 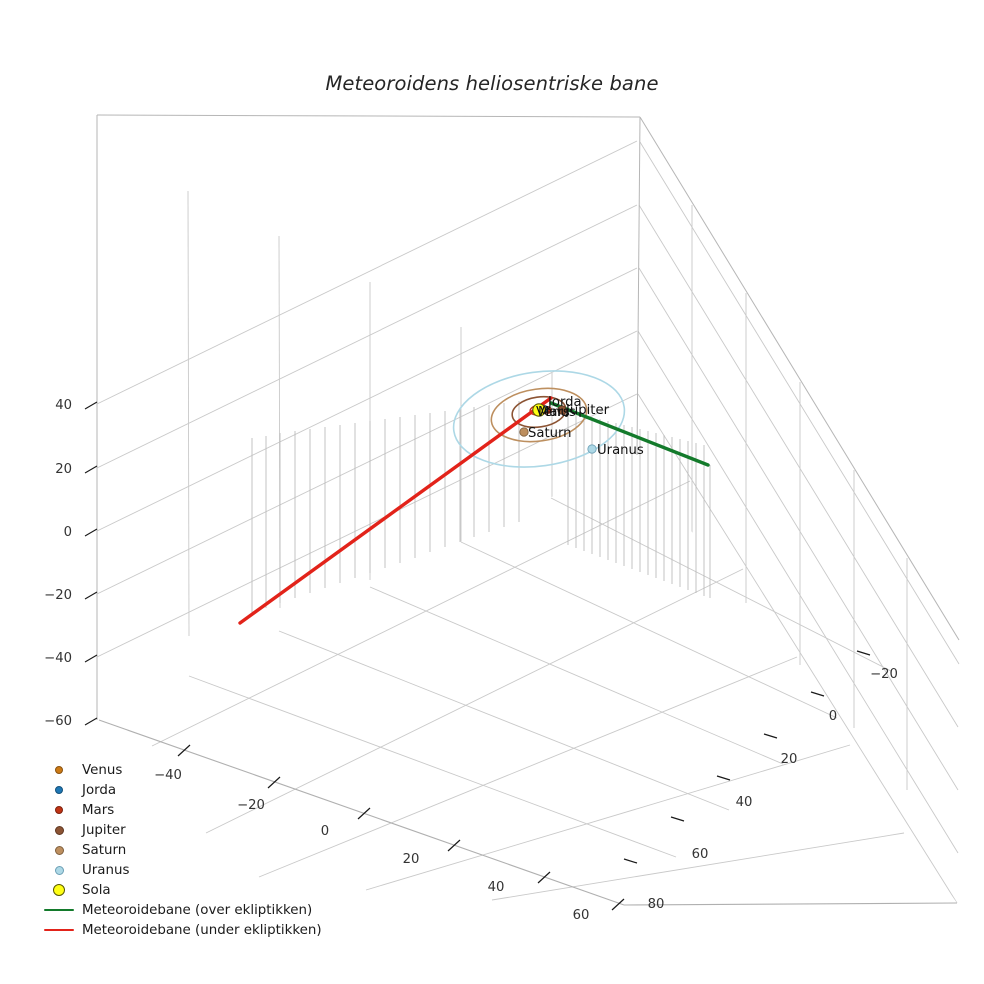 What do you see at coordinates (59, 890) in the screenshot?
I see `sola-marker-icon` at bounding box center [59, 890].